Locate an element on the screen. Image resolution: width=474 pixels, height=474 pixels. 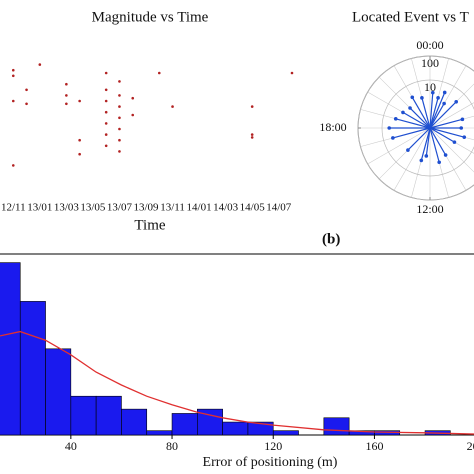
polar-title: Located Event vs T is located at coordinates (410, 17).